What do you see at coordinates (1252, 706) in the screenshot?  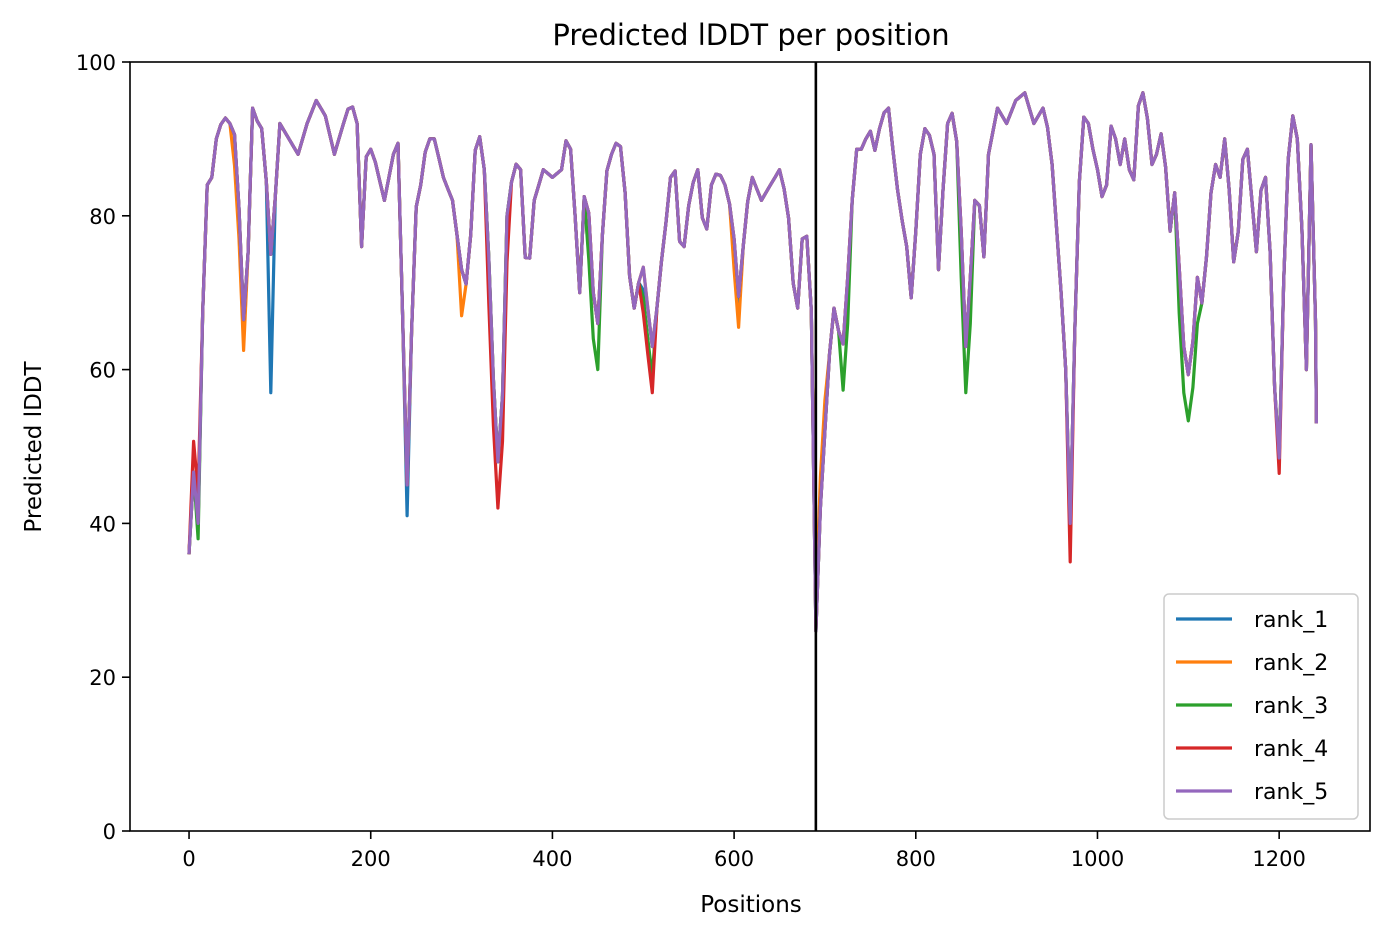 I see `legend-items: rank_1 rank_2 rank_3 rank_4 rank_5` at bounding box center [1252, 706].